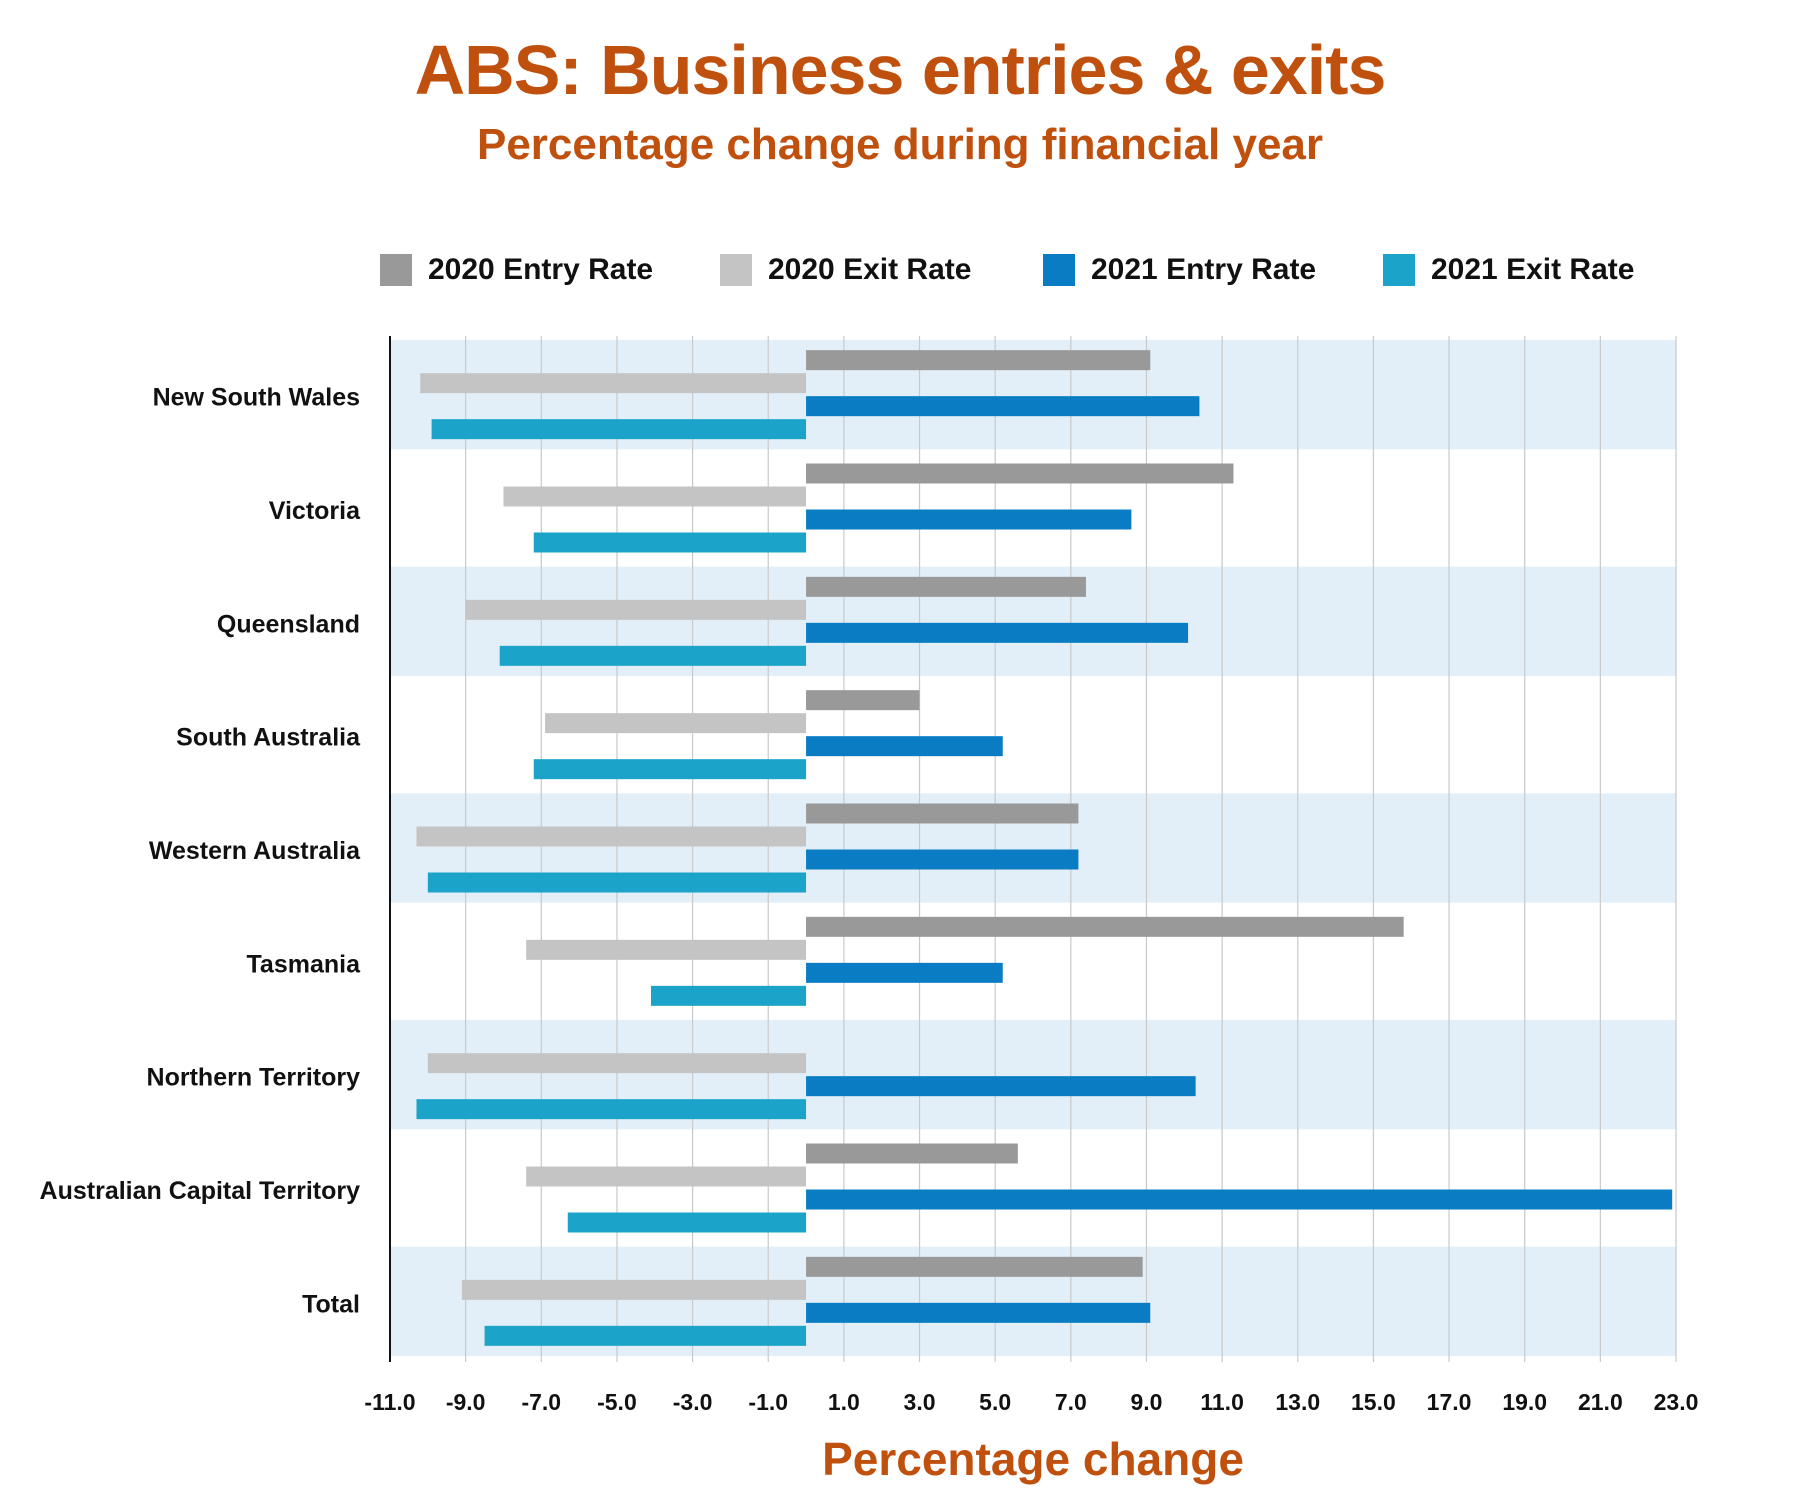 The image size is (1800, 1500). What do you see at coordinates (1449, 1402) in the screenshot?
I see `x-tick-label-17-0: 17.0` at bounding box center [1449, 1402].